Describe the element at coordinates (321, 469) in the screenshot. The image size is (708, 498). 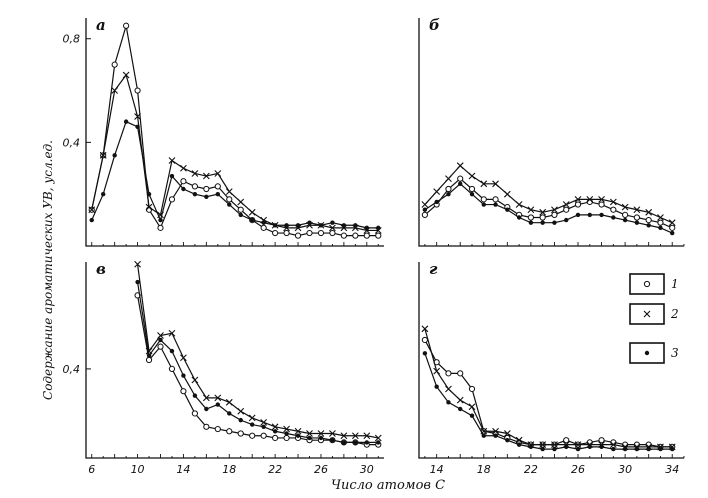
I see `x-tick-label: 26` at that location.